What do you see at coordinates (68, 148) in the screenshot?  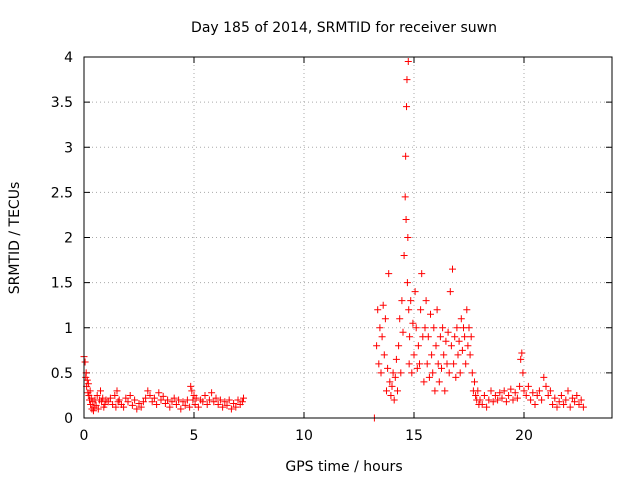 I see `y-tick-label: 3` at bounding box center [68, 148].